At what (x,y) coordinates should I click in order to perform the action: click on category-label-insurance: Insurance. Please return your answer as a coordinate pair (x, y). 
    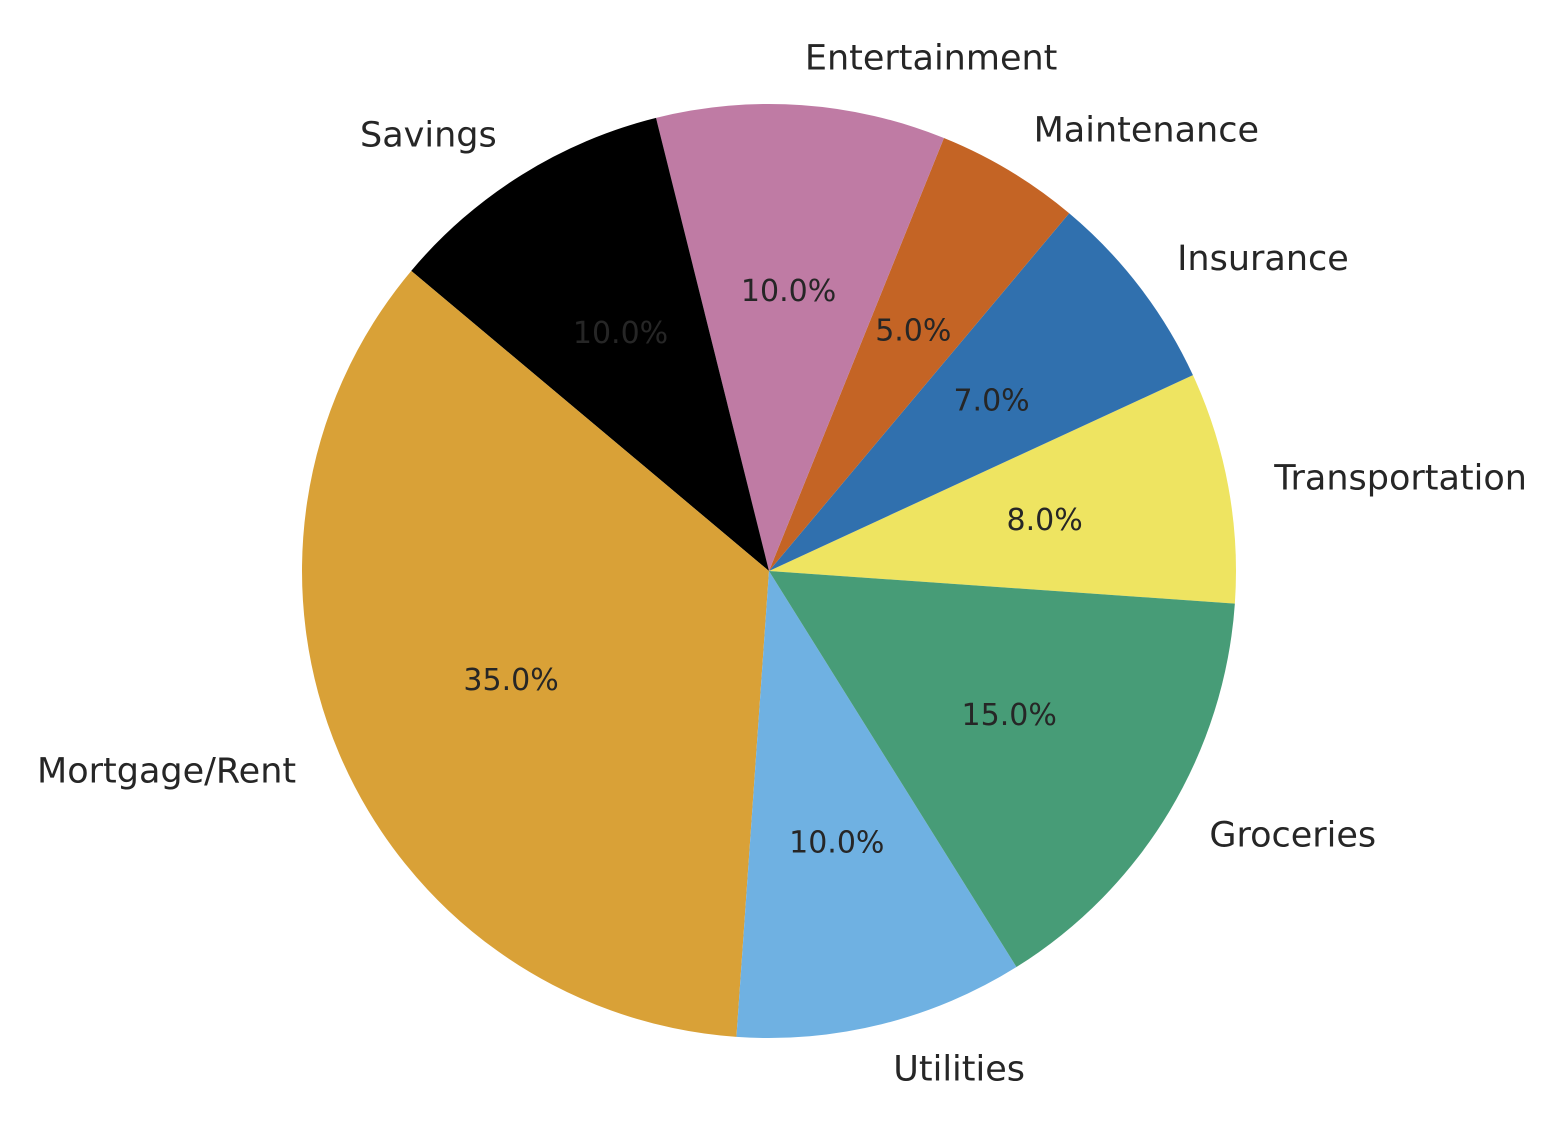
    Looking at the image, I should click on (1263, 259).